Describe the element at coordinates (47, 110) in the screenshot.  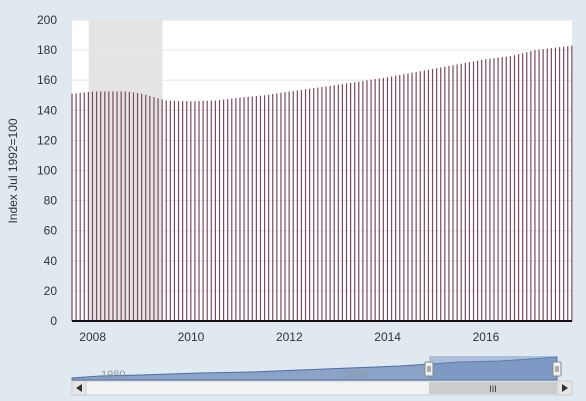
I see `y-tick-label: 140` at that location.